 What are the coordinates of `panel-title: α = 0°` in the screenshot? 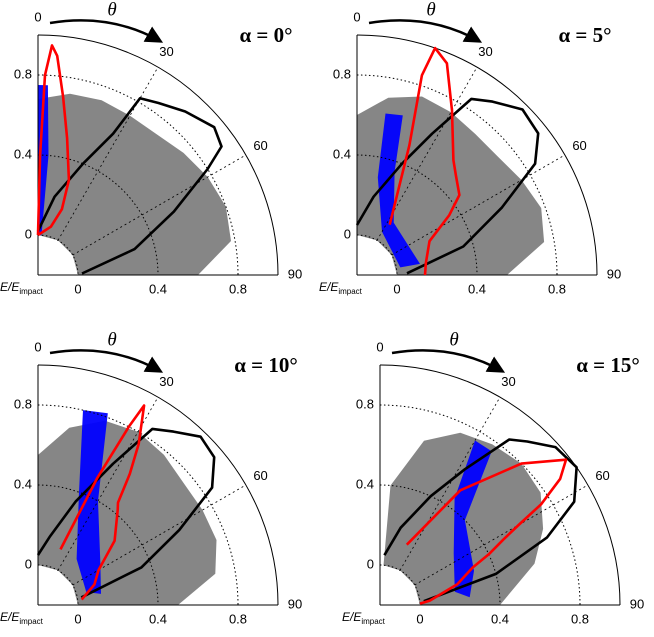 It's located at (265, 35).